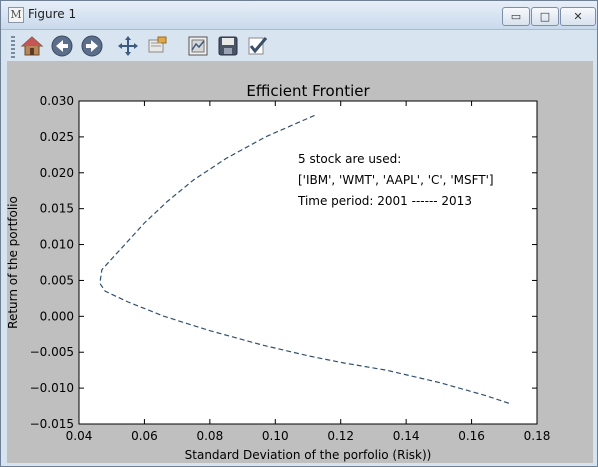 This screenshot has width=598, height=467. Describe the element at coordinates (275, 436) in the screenshot. I see `x-tick-label: 0.10` at that location.